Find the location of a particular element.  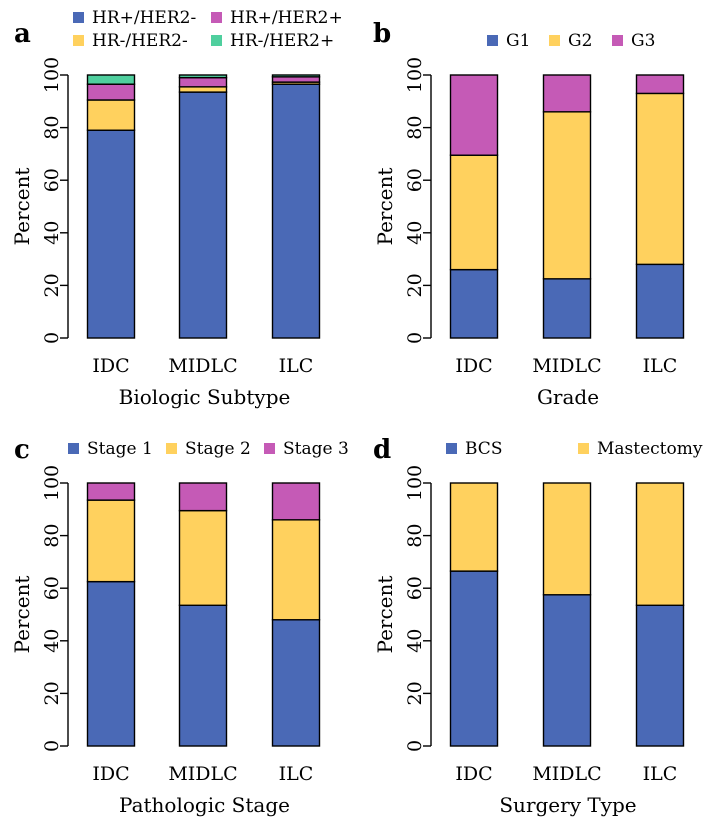

x-axis-label: Biologic Subtype is located at coordinates (205, 397).